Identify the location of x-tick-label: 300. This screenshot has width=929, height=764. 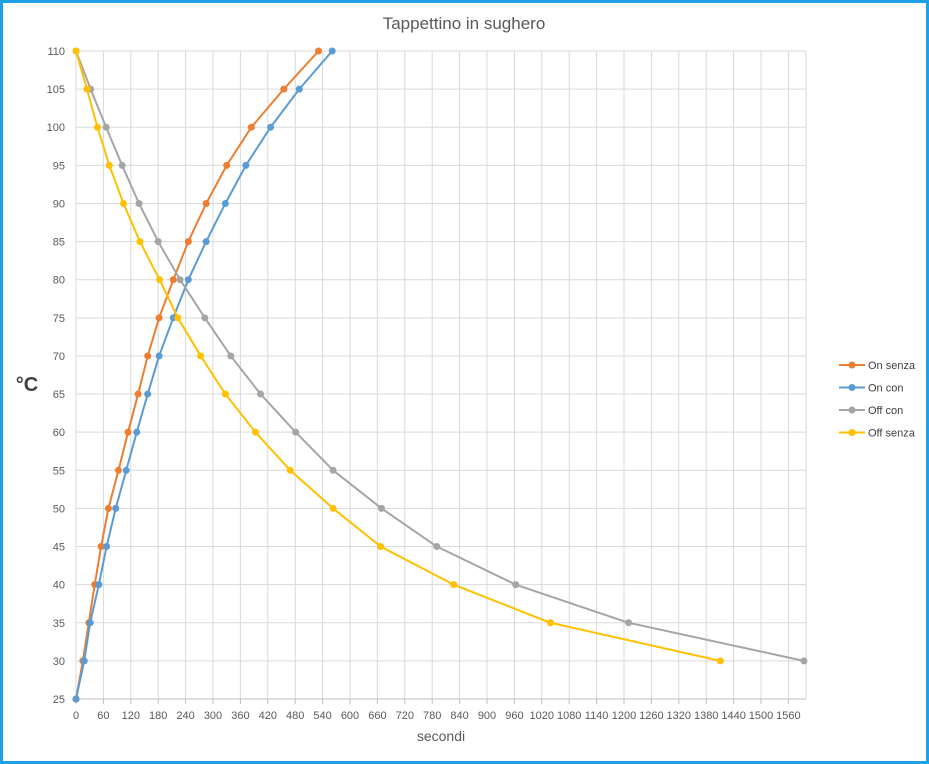
(213, 716).